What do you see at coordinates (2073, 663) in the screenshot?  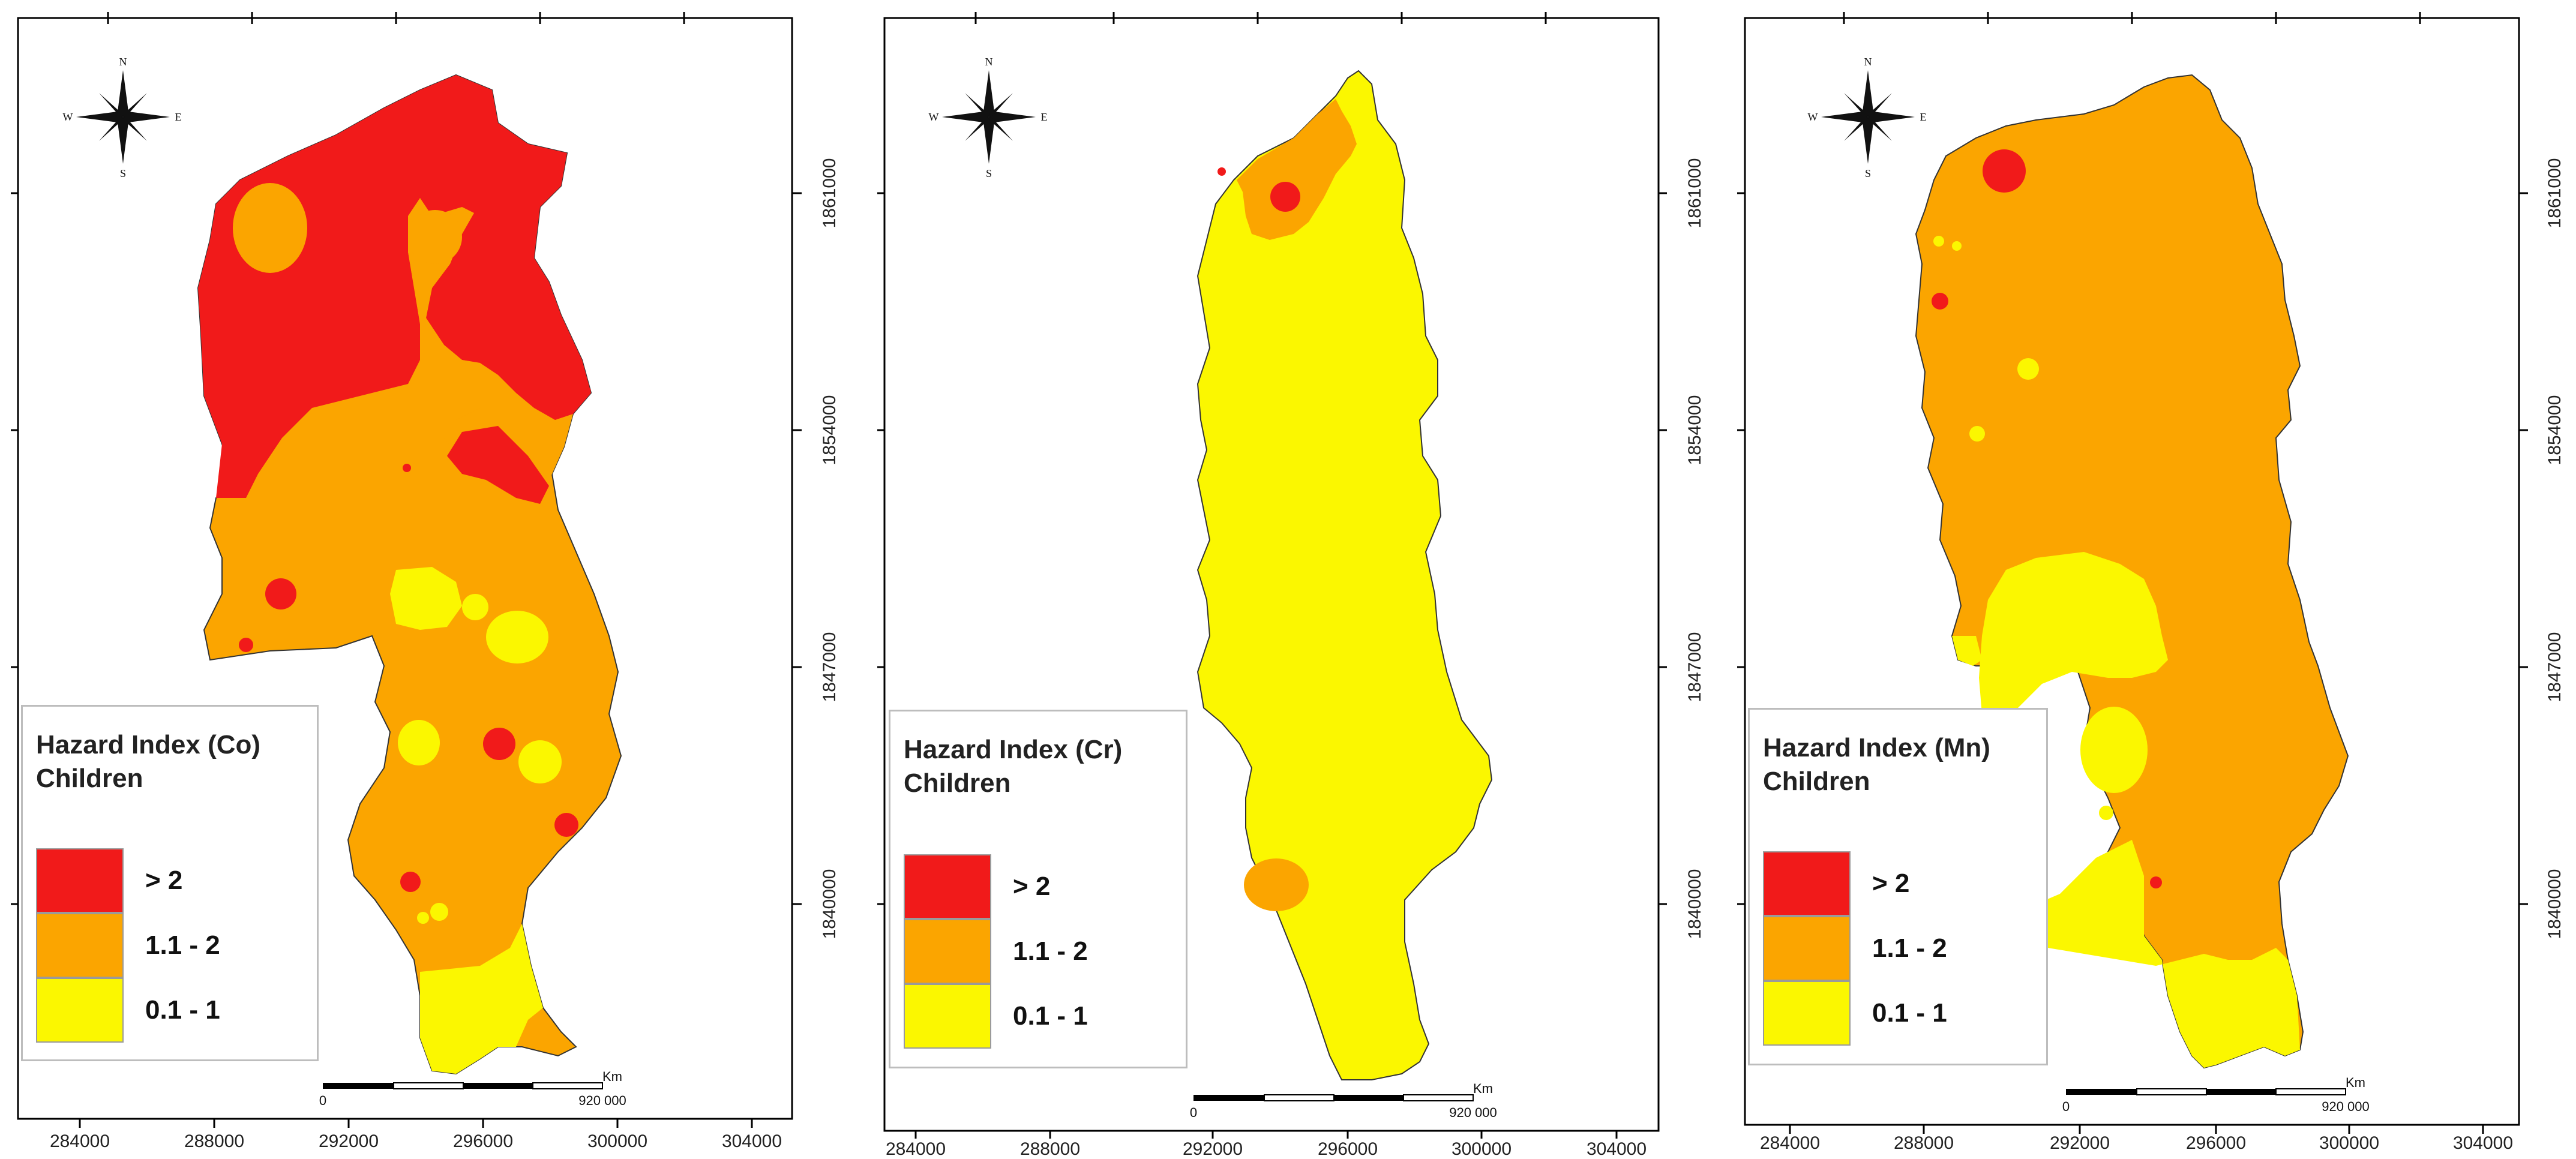 I see `zone-low-central` at bounding box center [2073, 663].